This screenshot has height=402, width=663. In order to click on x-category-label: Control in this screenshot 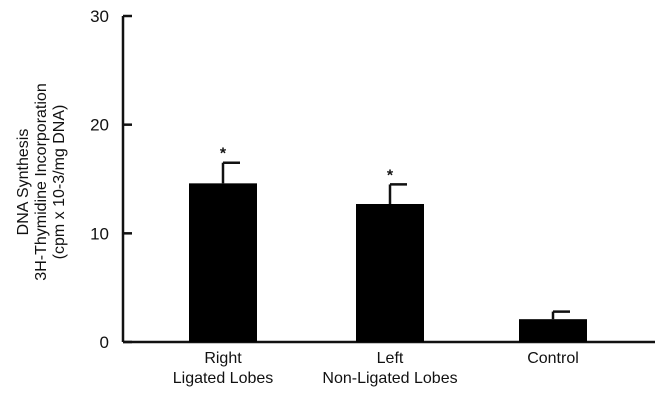, I will do `click(553, 358)`.